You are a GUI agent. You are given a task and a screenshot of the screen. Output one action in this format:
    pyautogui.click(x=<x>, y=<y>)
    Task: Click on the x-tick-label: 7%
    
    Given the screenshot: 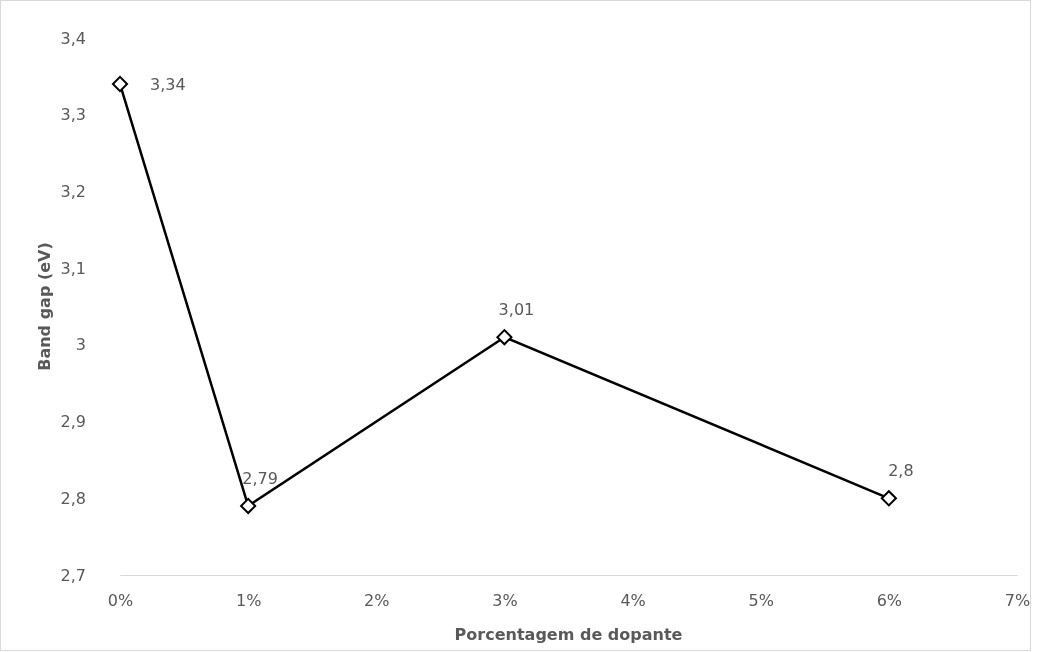 What is the action you would take?
    pyautogui.click(x=1017, y=601)
    